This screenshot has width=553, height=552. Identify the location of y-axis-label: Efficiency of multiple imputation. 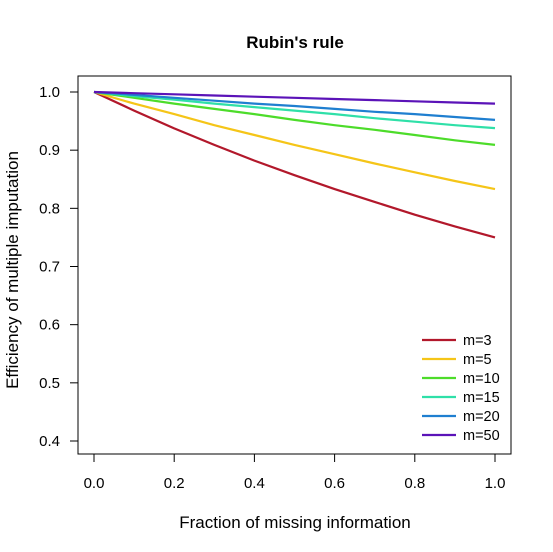
(12, 270).